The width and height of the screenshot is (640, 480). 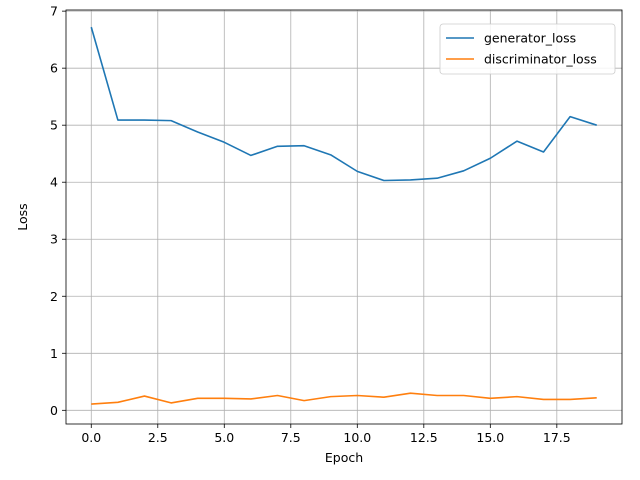 I want to click on y-tick-label: 6, so click(x=54, y=68).